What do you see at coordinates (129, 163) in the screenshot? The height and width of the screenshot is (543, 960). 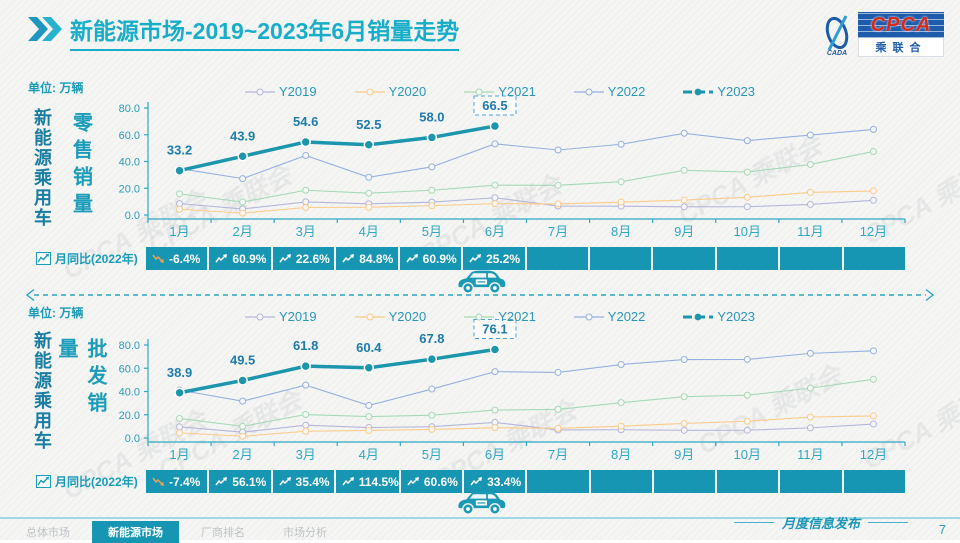 I see `y-axis-tick: 40.0` at bounding box center [129, 163].